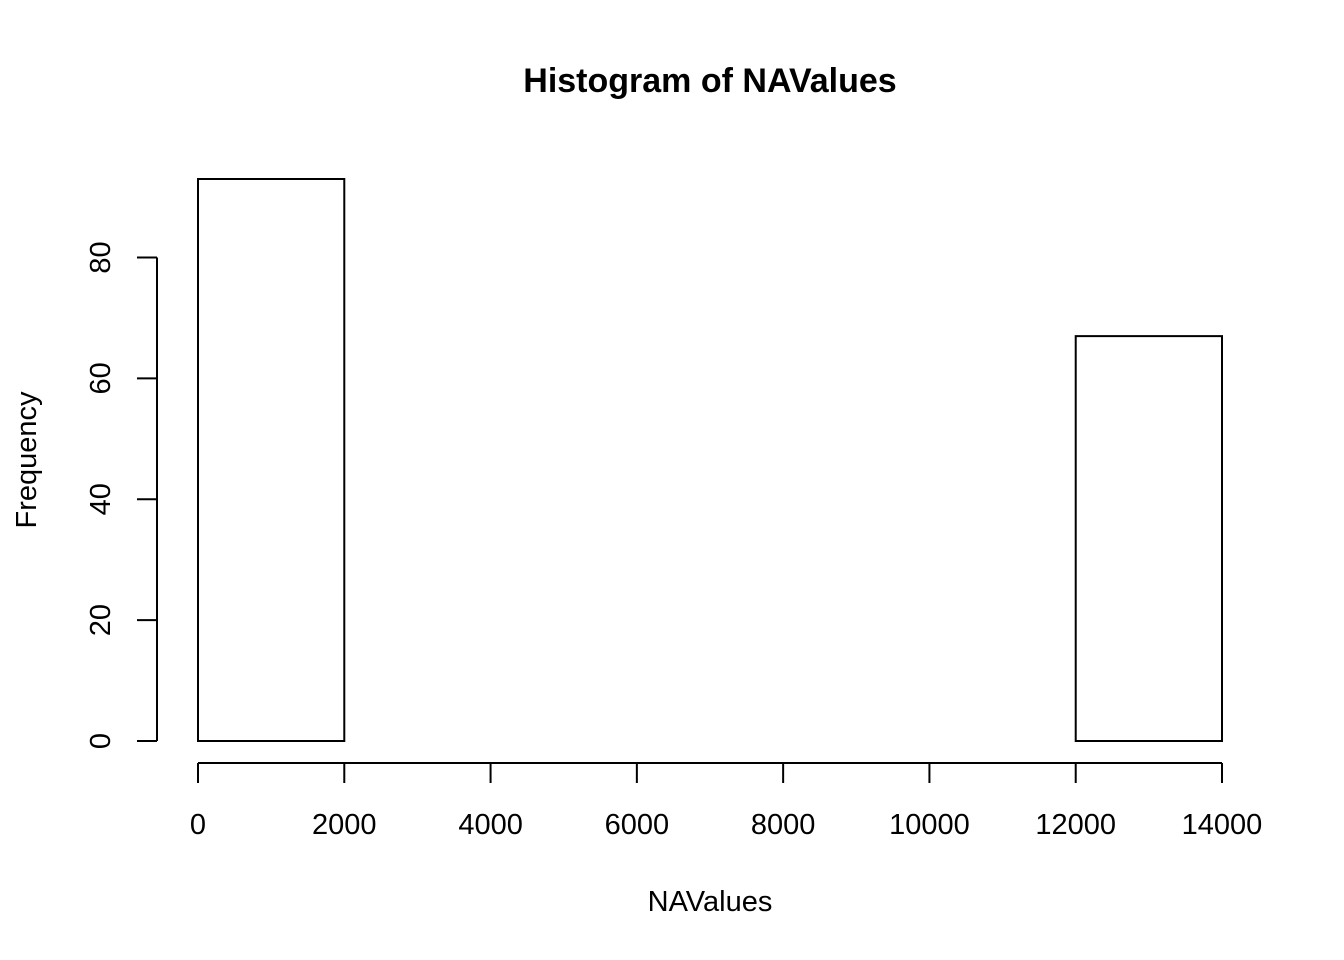 The height and width of the screenshot is (960, 1344). Describe the element at coordinates (709, 81) in the screenshot. I see `chart-title: Histogram of NAValues` at that location.